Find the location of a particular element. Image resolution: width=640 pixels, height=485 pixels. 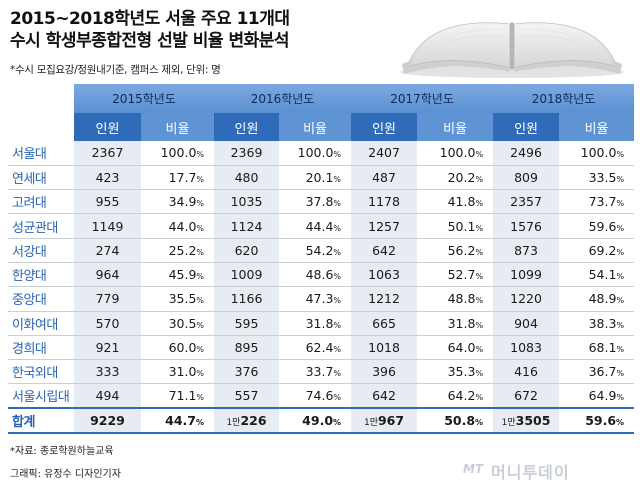

count-cell: 1018 is located at coordinates (384, 348).